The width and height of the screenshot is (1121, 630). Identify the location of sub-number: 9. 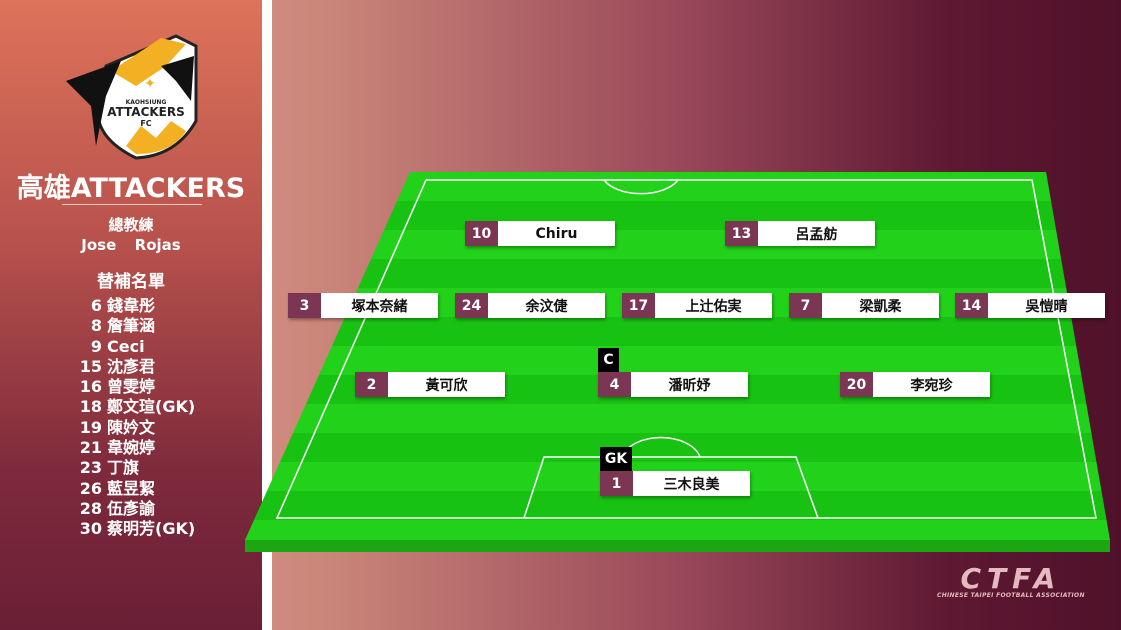
(96, 346).